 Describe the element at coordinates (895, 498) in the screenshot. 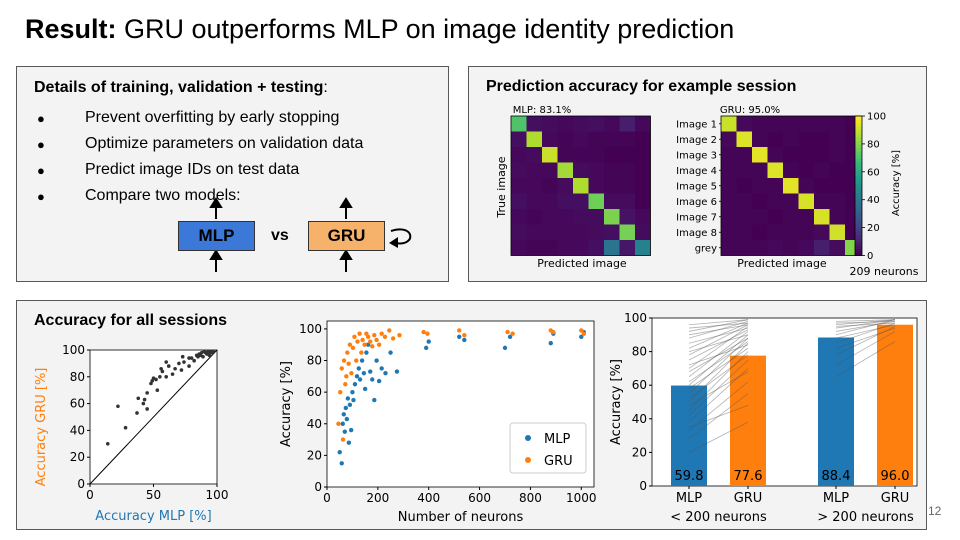

I see `x-tick-label: GRU` at that location.